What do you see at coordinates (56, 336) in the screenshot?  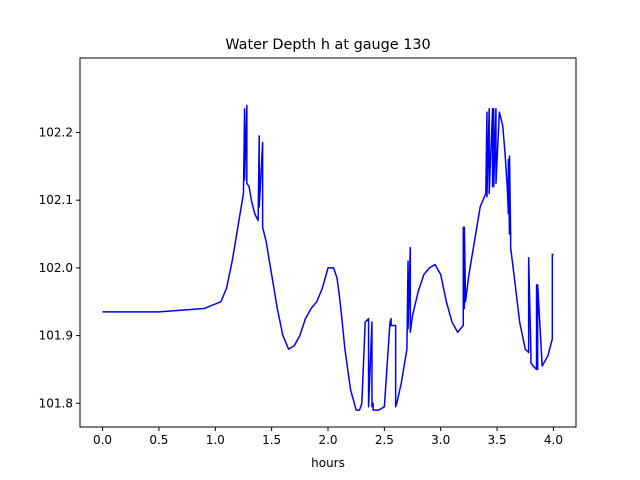 I see `y-tick-label: 101.9` at bounding box center [56, 336].